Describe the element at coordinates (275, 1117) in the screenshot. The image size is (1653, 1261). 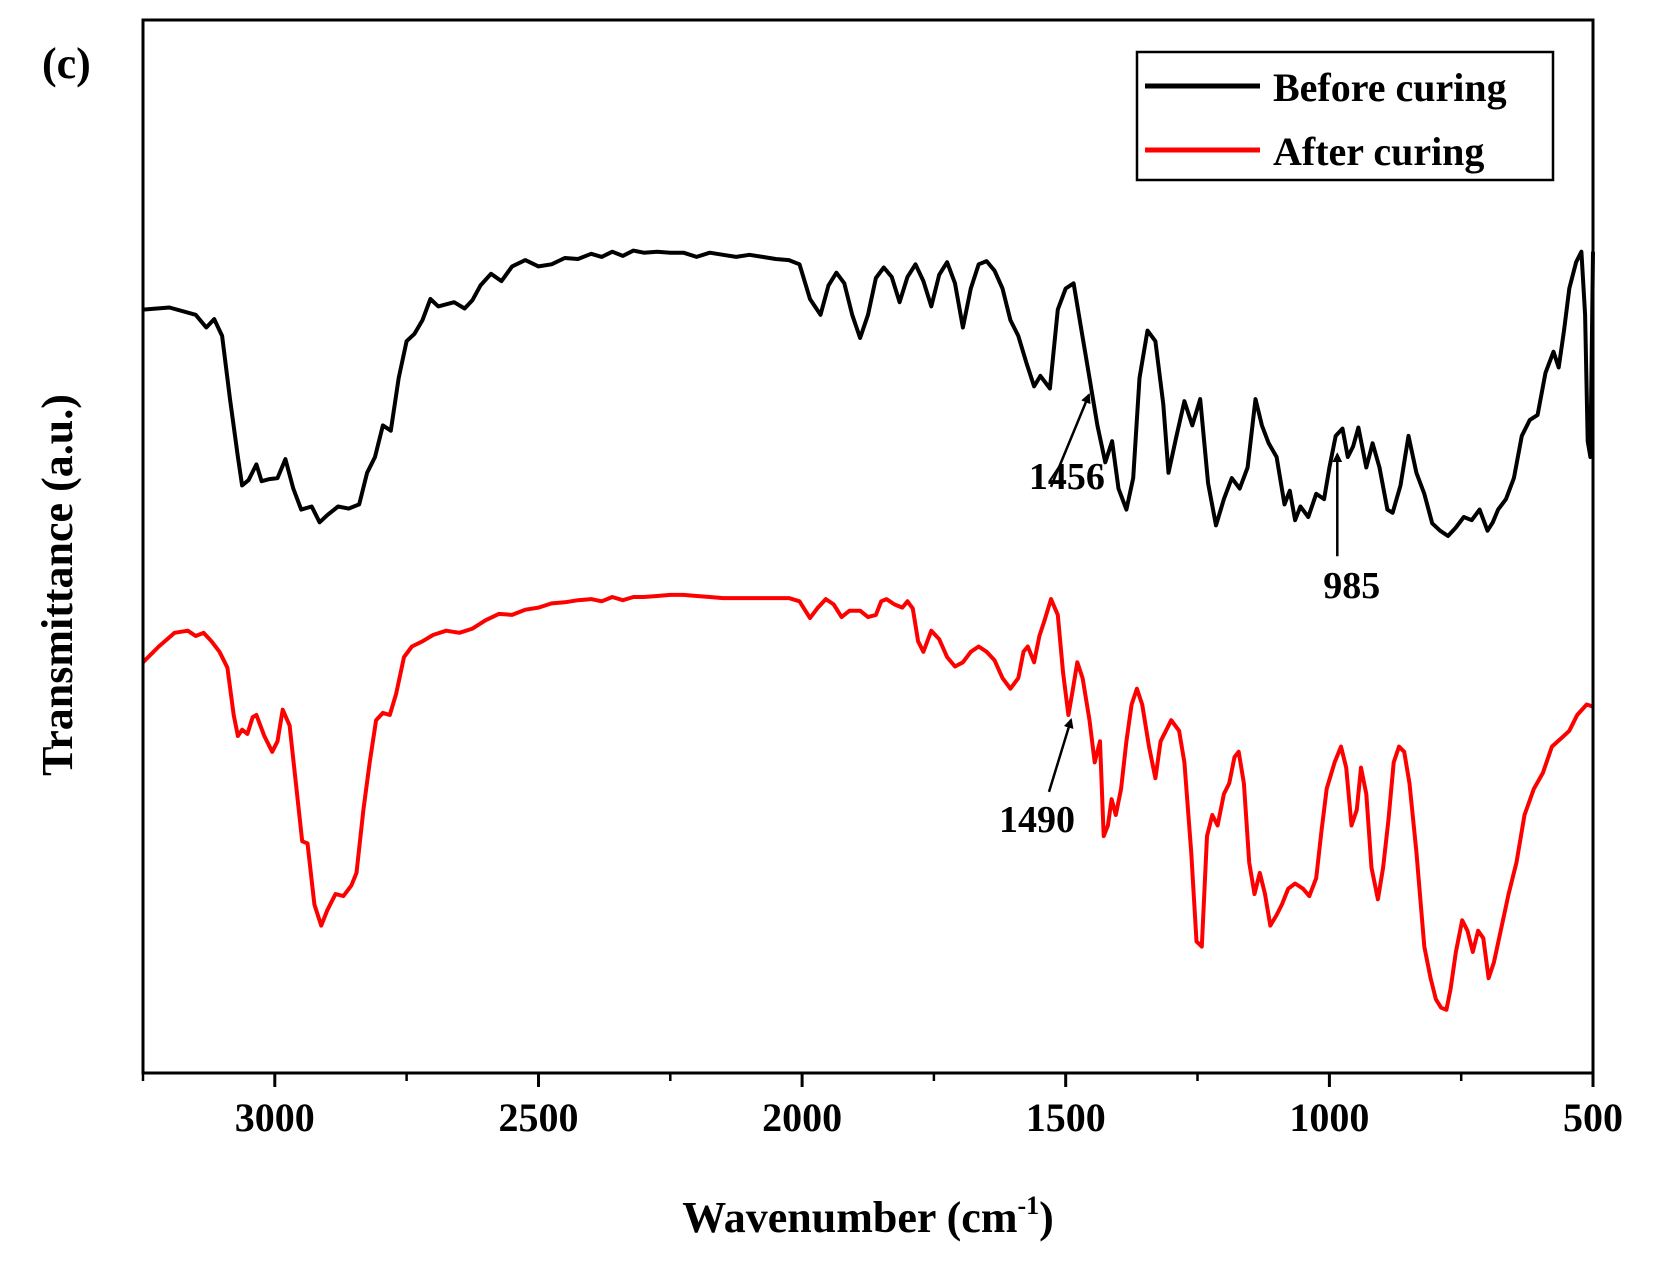
I see `x-tick-label-3000: 3000` at that location.